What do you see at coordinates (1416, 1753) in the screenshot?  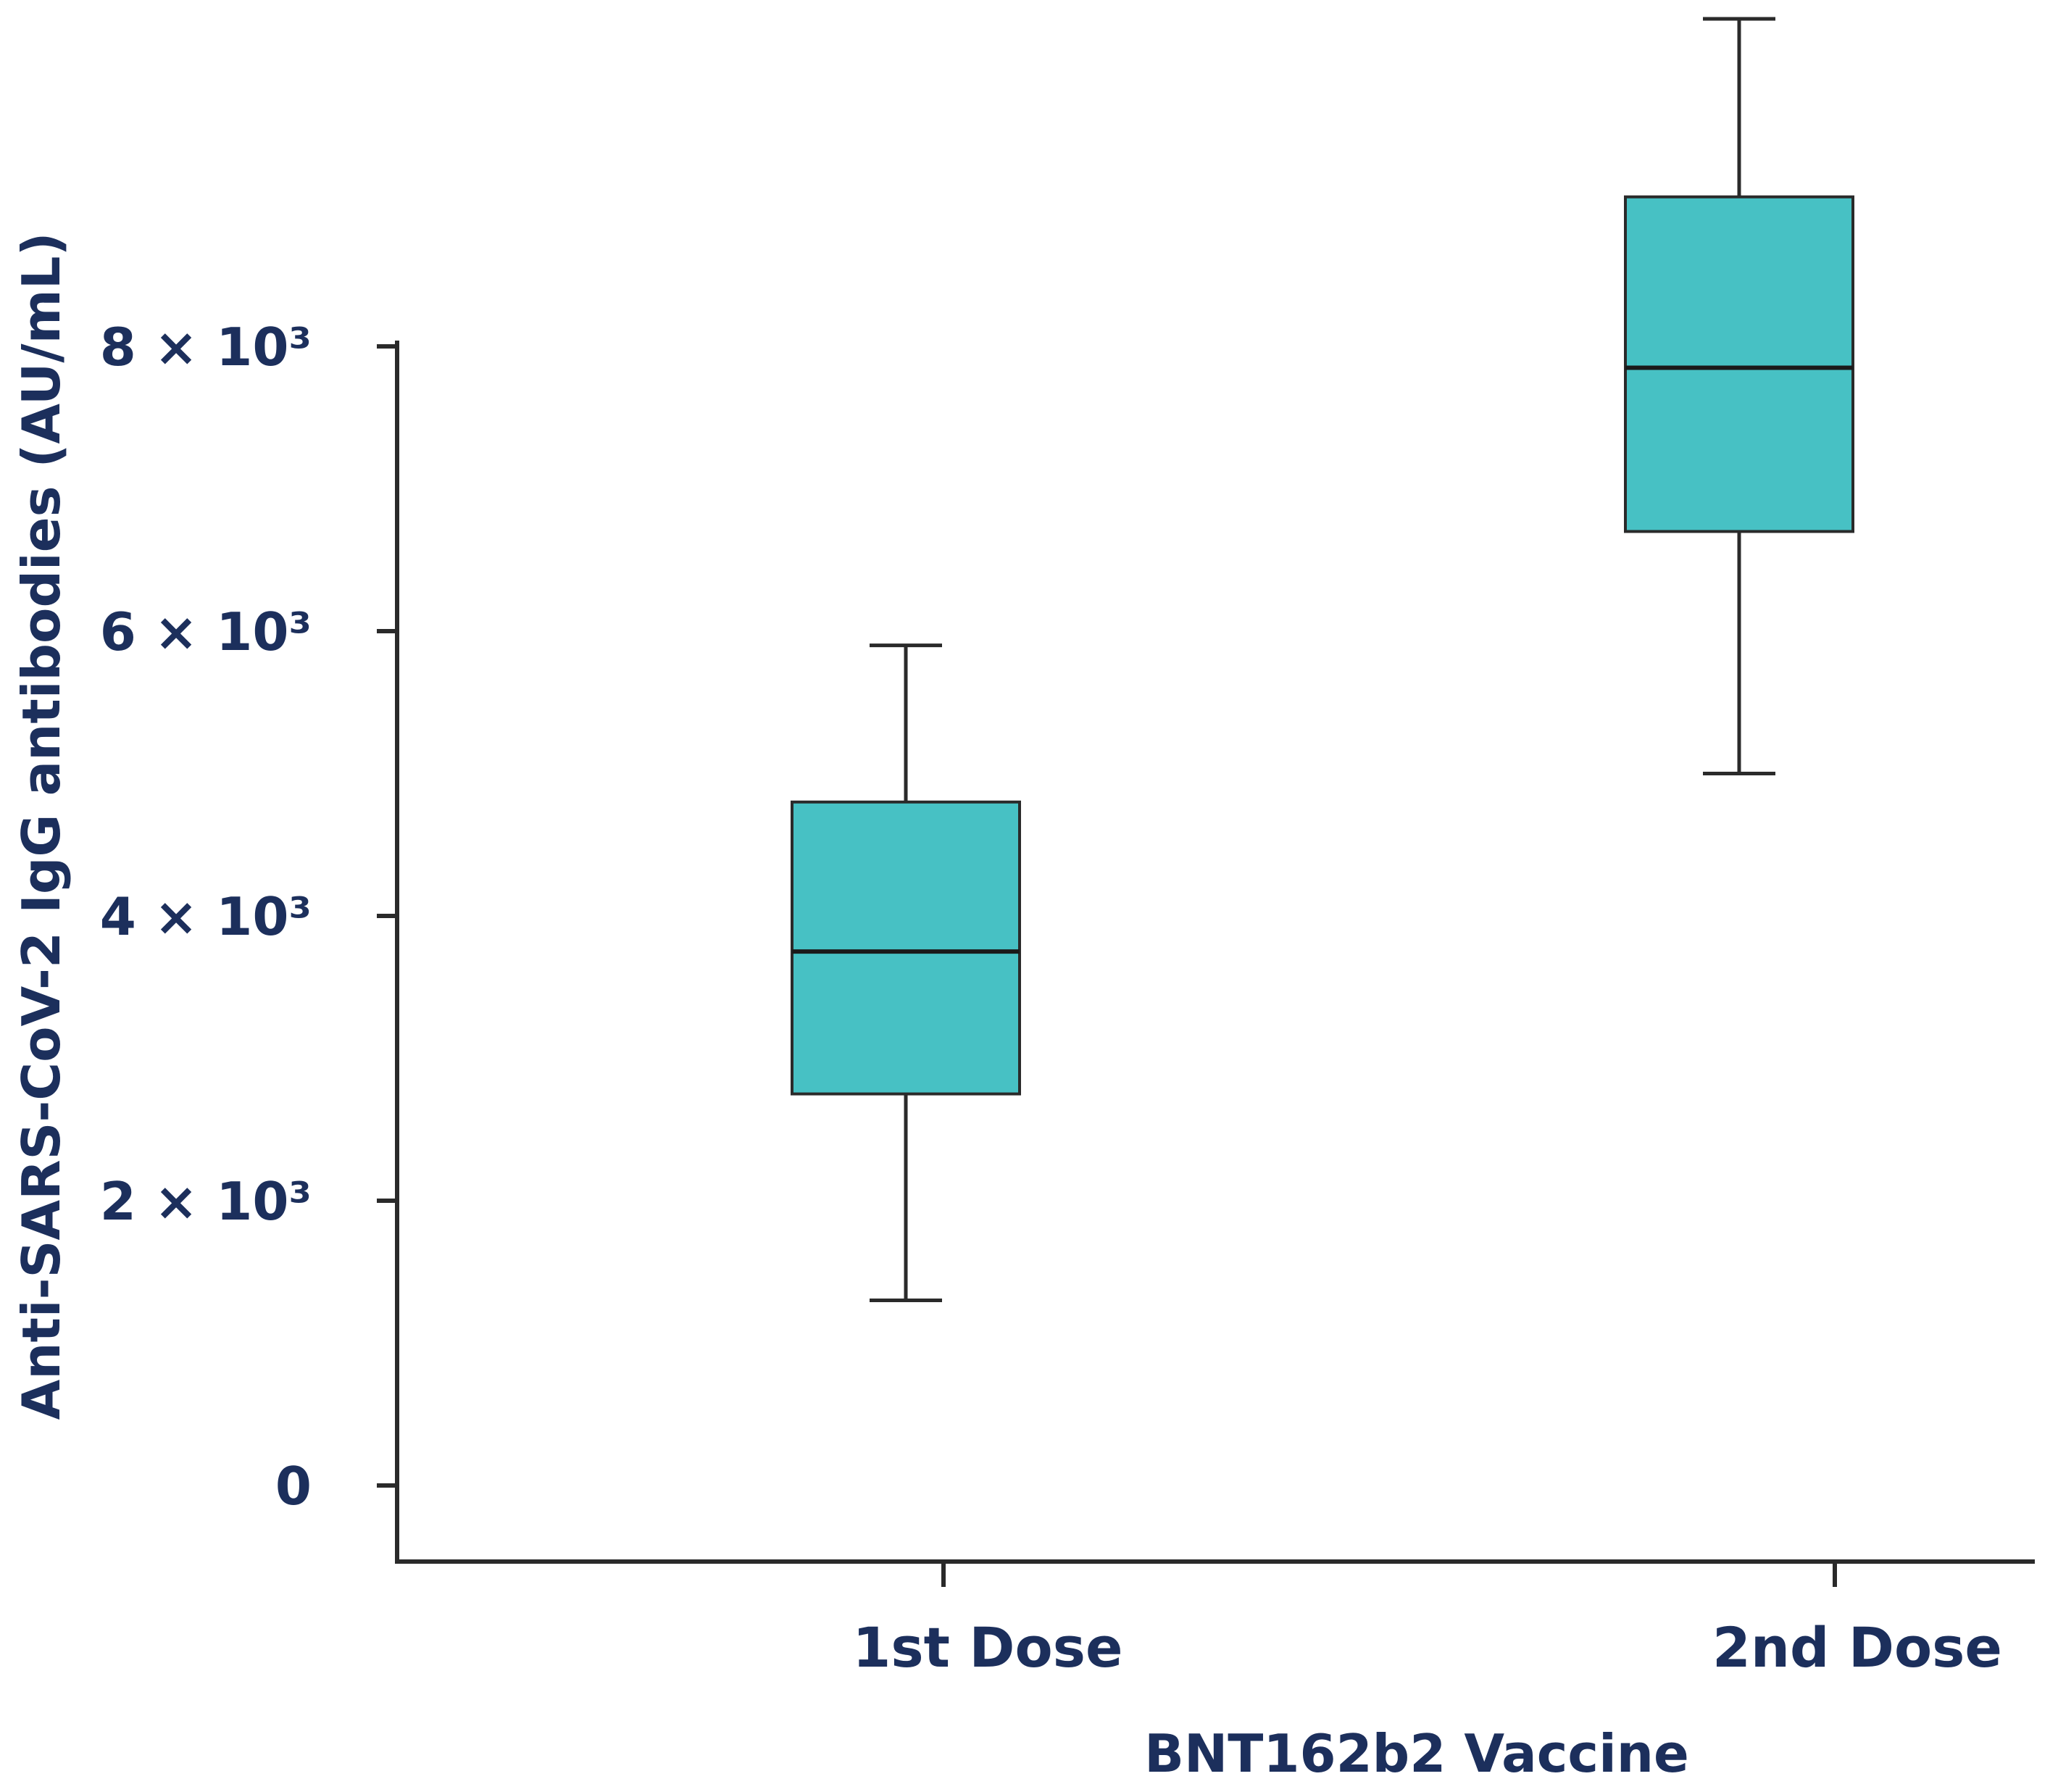 I see `x-axis-title: BNT162b2 Vaccine` at bounding box center [1416, 1753].